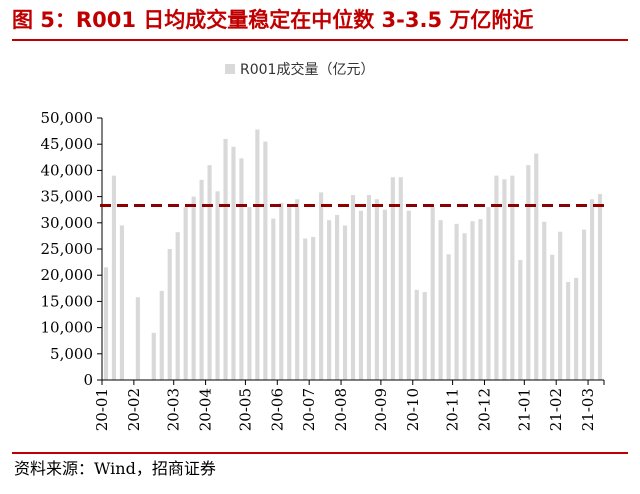 Image resolution: width=640 pixels, height=494 pixels. Describe the element at coordinates (588, 409) in the screenshot. I see `x-tick-label: 21-03` at that location.